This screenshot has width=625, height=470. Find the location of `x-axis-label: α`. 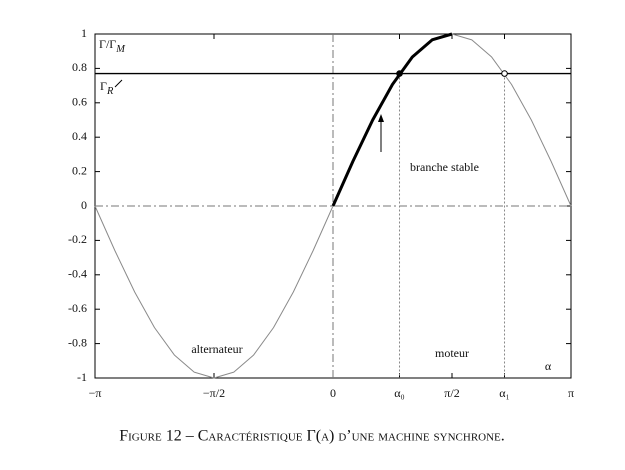

x-axis-label: α is located at coordinates (548, 366).